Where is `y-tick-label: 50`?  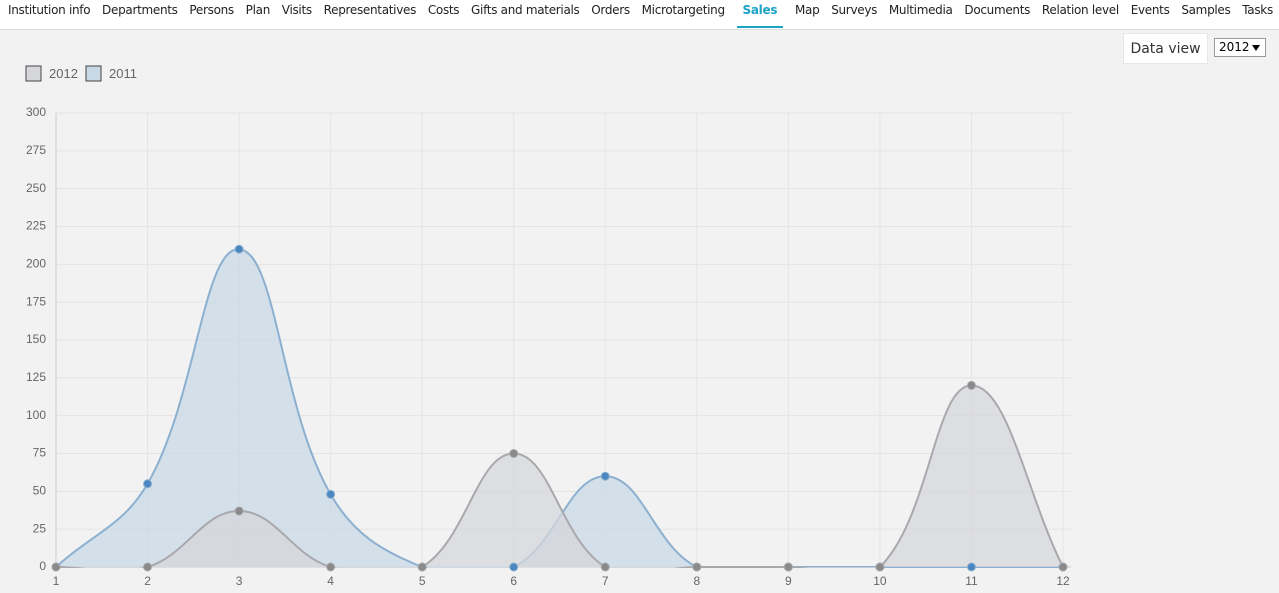
y-tick-label: 50 is located at coordinates (40, 491).